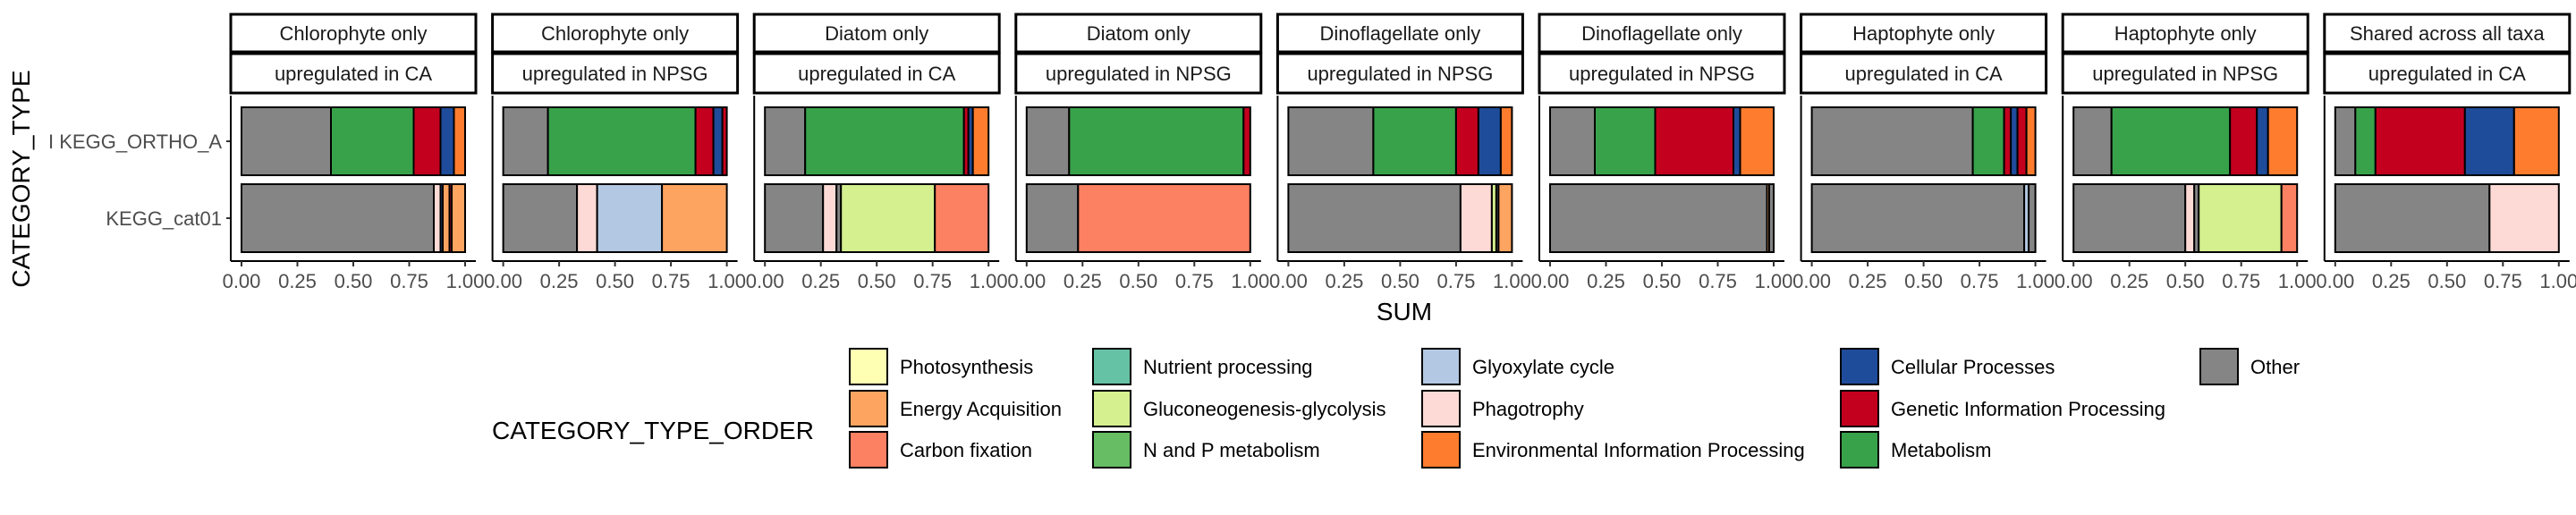 The width and height of the screenshot is (2576, 515). Describe the element at coordinates (21, 178) in the screenshot. I see `y-axis-title: CATEGORY_TYPE` at that location.